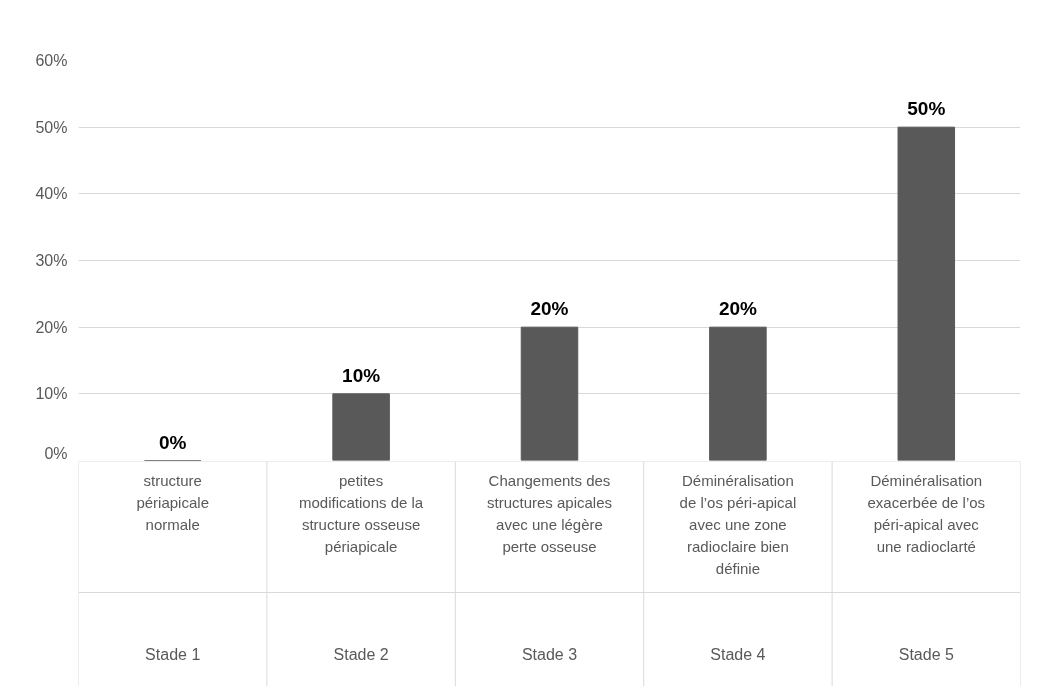  Describe the element at coordinates (51, 60) in the screenshot. I see `y-tick-label: 60%` at that location.